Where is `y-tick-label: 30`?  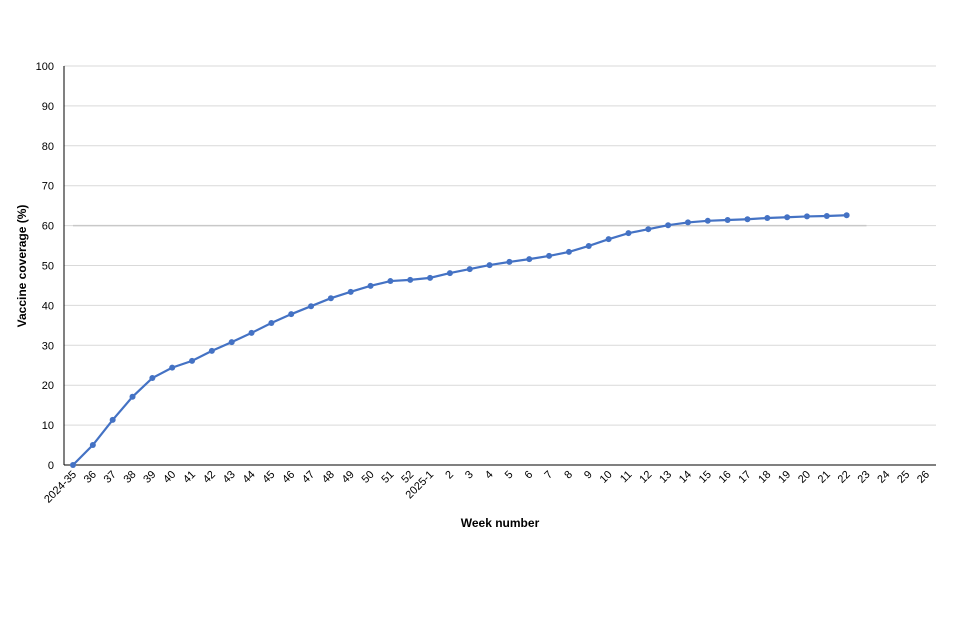 y-tick-label: 30 is located at coordinates (48, 346).